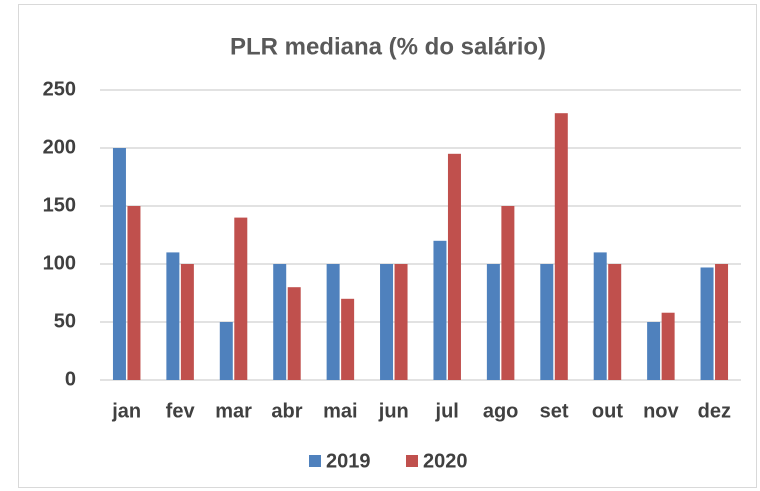 This screenshot has height=491, width=760. Describe the element at coordinates (661, 411) in the screenshot. I see `x-tick-label: nov` at that location.